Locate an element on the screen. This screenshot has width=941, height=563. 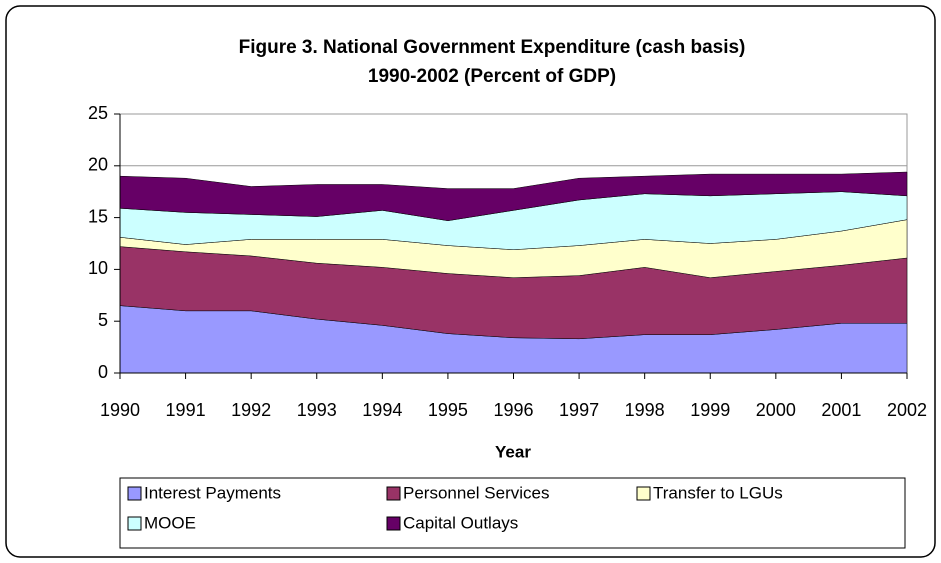
area is located at coordinates (513, 196).